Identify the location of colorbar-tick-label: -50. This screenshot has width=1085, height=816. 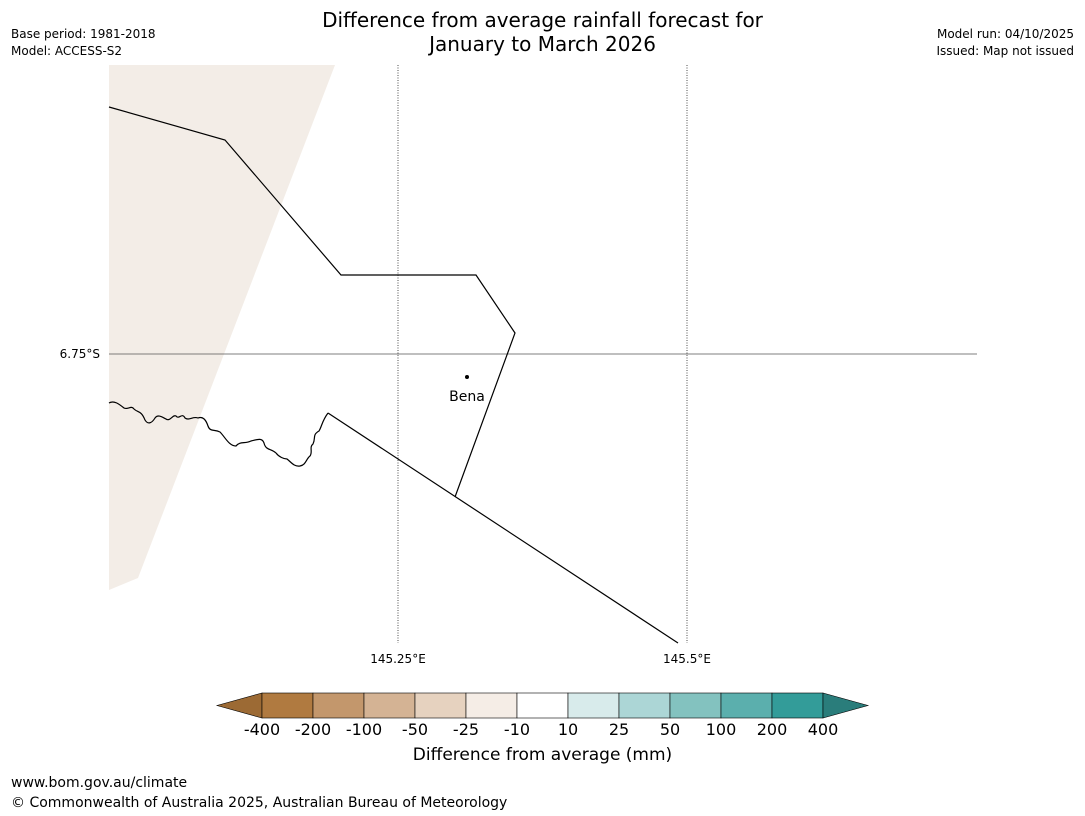
(415, 729).